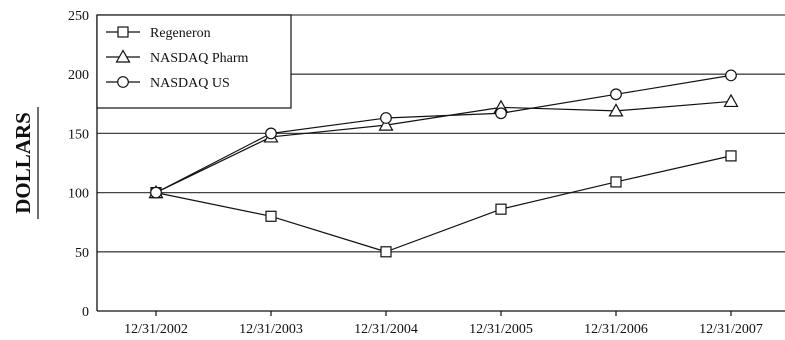 The width and height of the screenshot is (785, 340). What do you see at coordinates (190, 83) in the screenshot?
I see `legend-label-2: NASDAQ US` at bounding box center [190, 83].